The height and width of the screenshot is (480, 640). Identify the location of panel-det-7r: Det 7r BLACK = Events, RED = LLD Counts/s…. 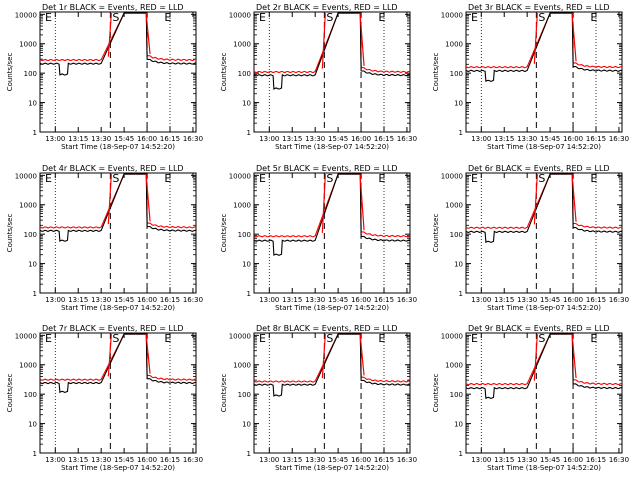
(104, 398).